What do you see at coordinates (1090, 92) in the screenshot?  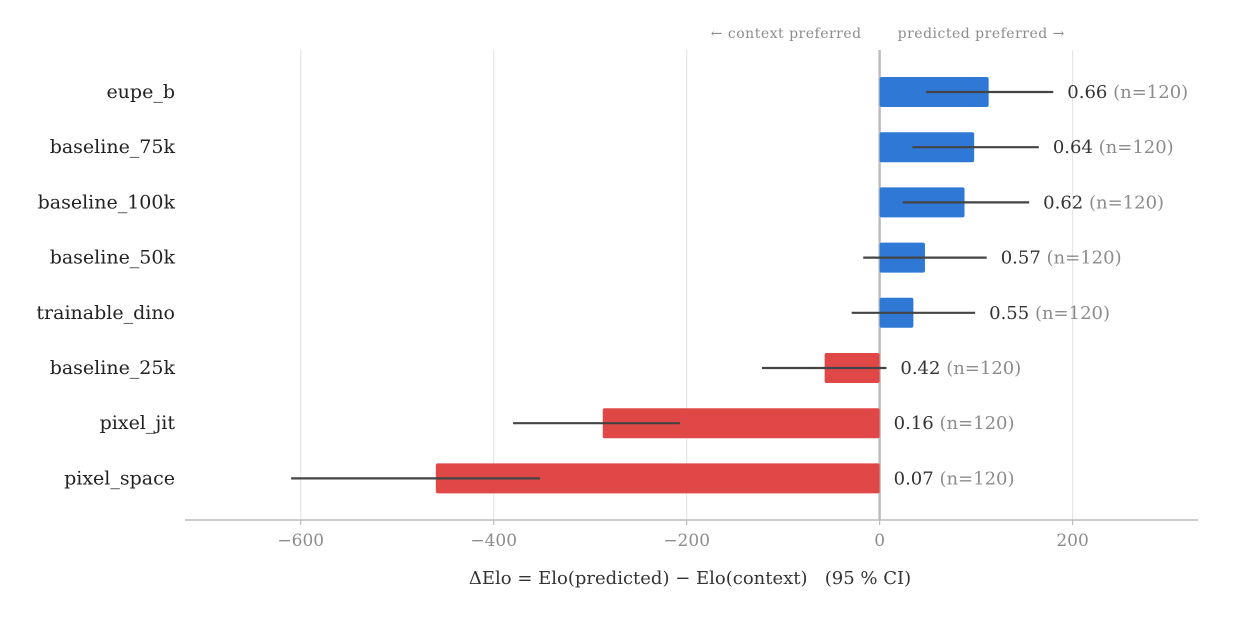 I see `win-rate: 0.66` at bounding box center [1090, 92].